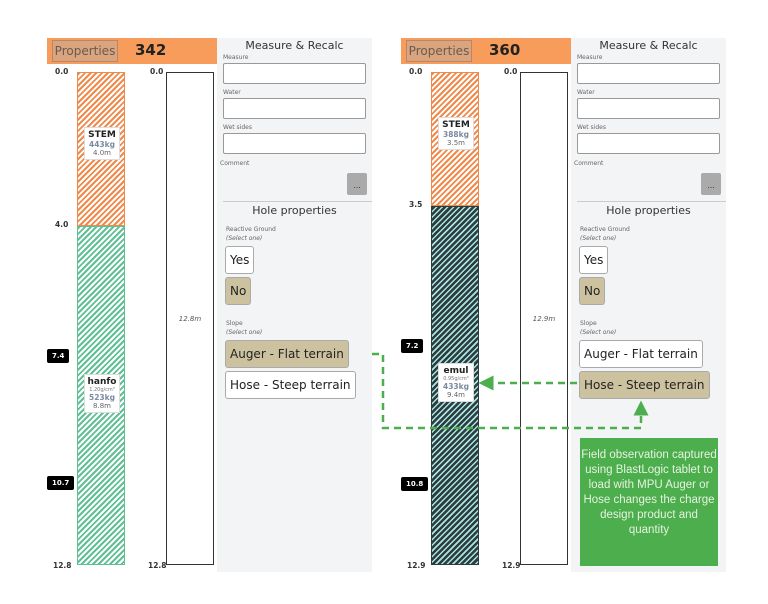 The width and height of the screenshot is (768, 604). I want to click on hole-column: 12.8m, so click(190, 318).